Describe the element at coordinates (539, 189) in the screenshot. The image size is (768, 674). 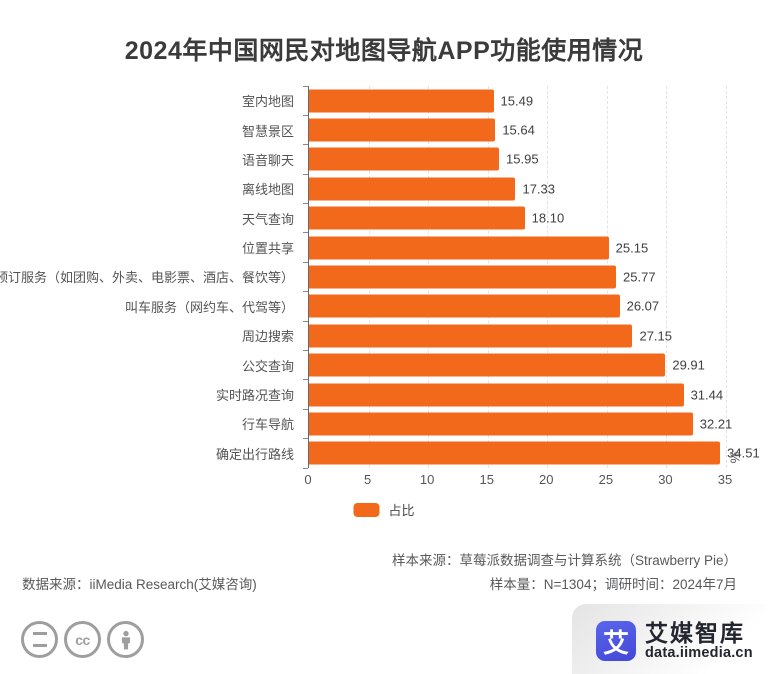
I see `value-label: 17.33` at that location.